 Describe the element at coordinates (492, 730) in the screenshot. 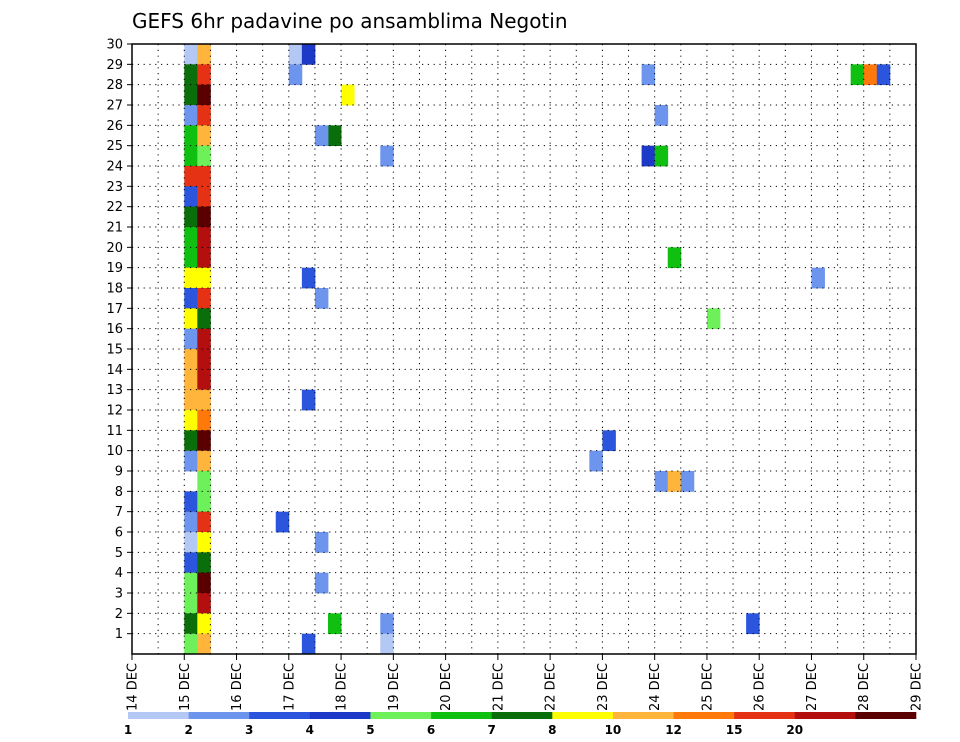

I see `legend-label: 7` at that location.